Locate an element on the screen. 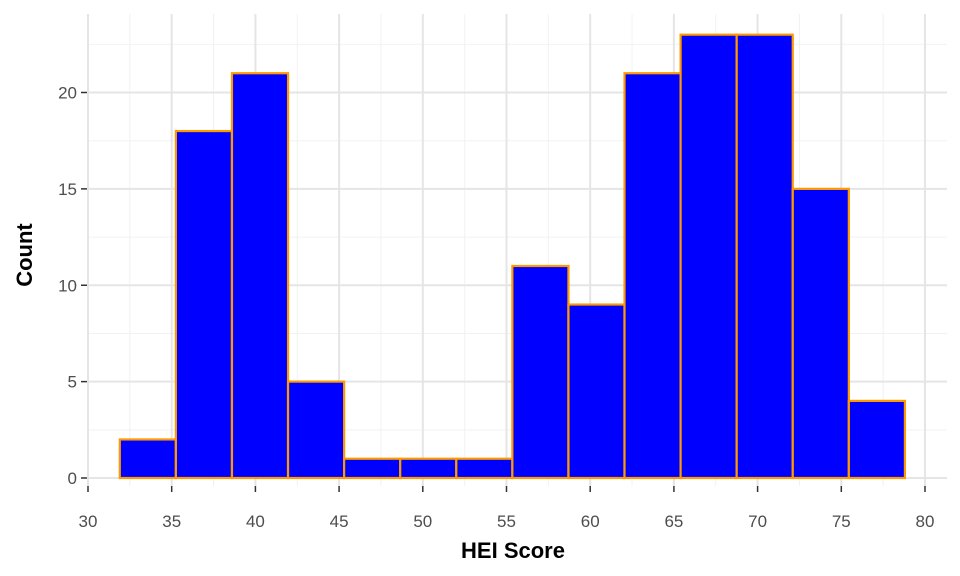  y-tick-label: 0 is located at coordinates (72, 478).